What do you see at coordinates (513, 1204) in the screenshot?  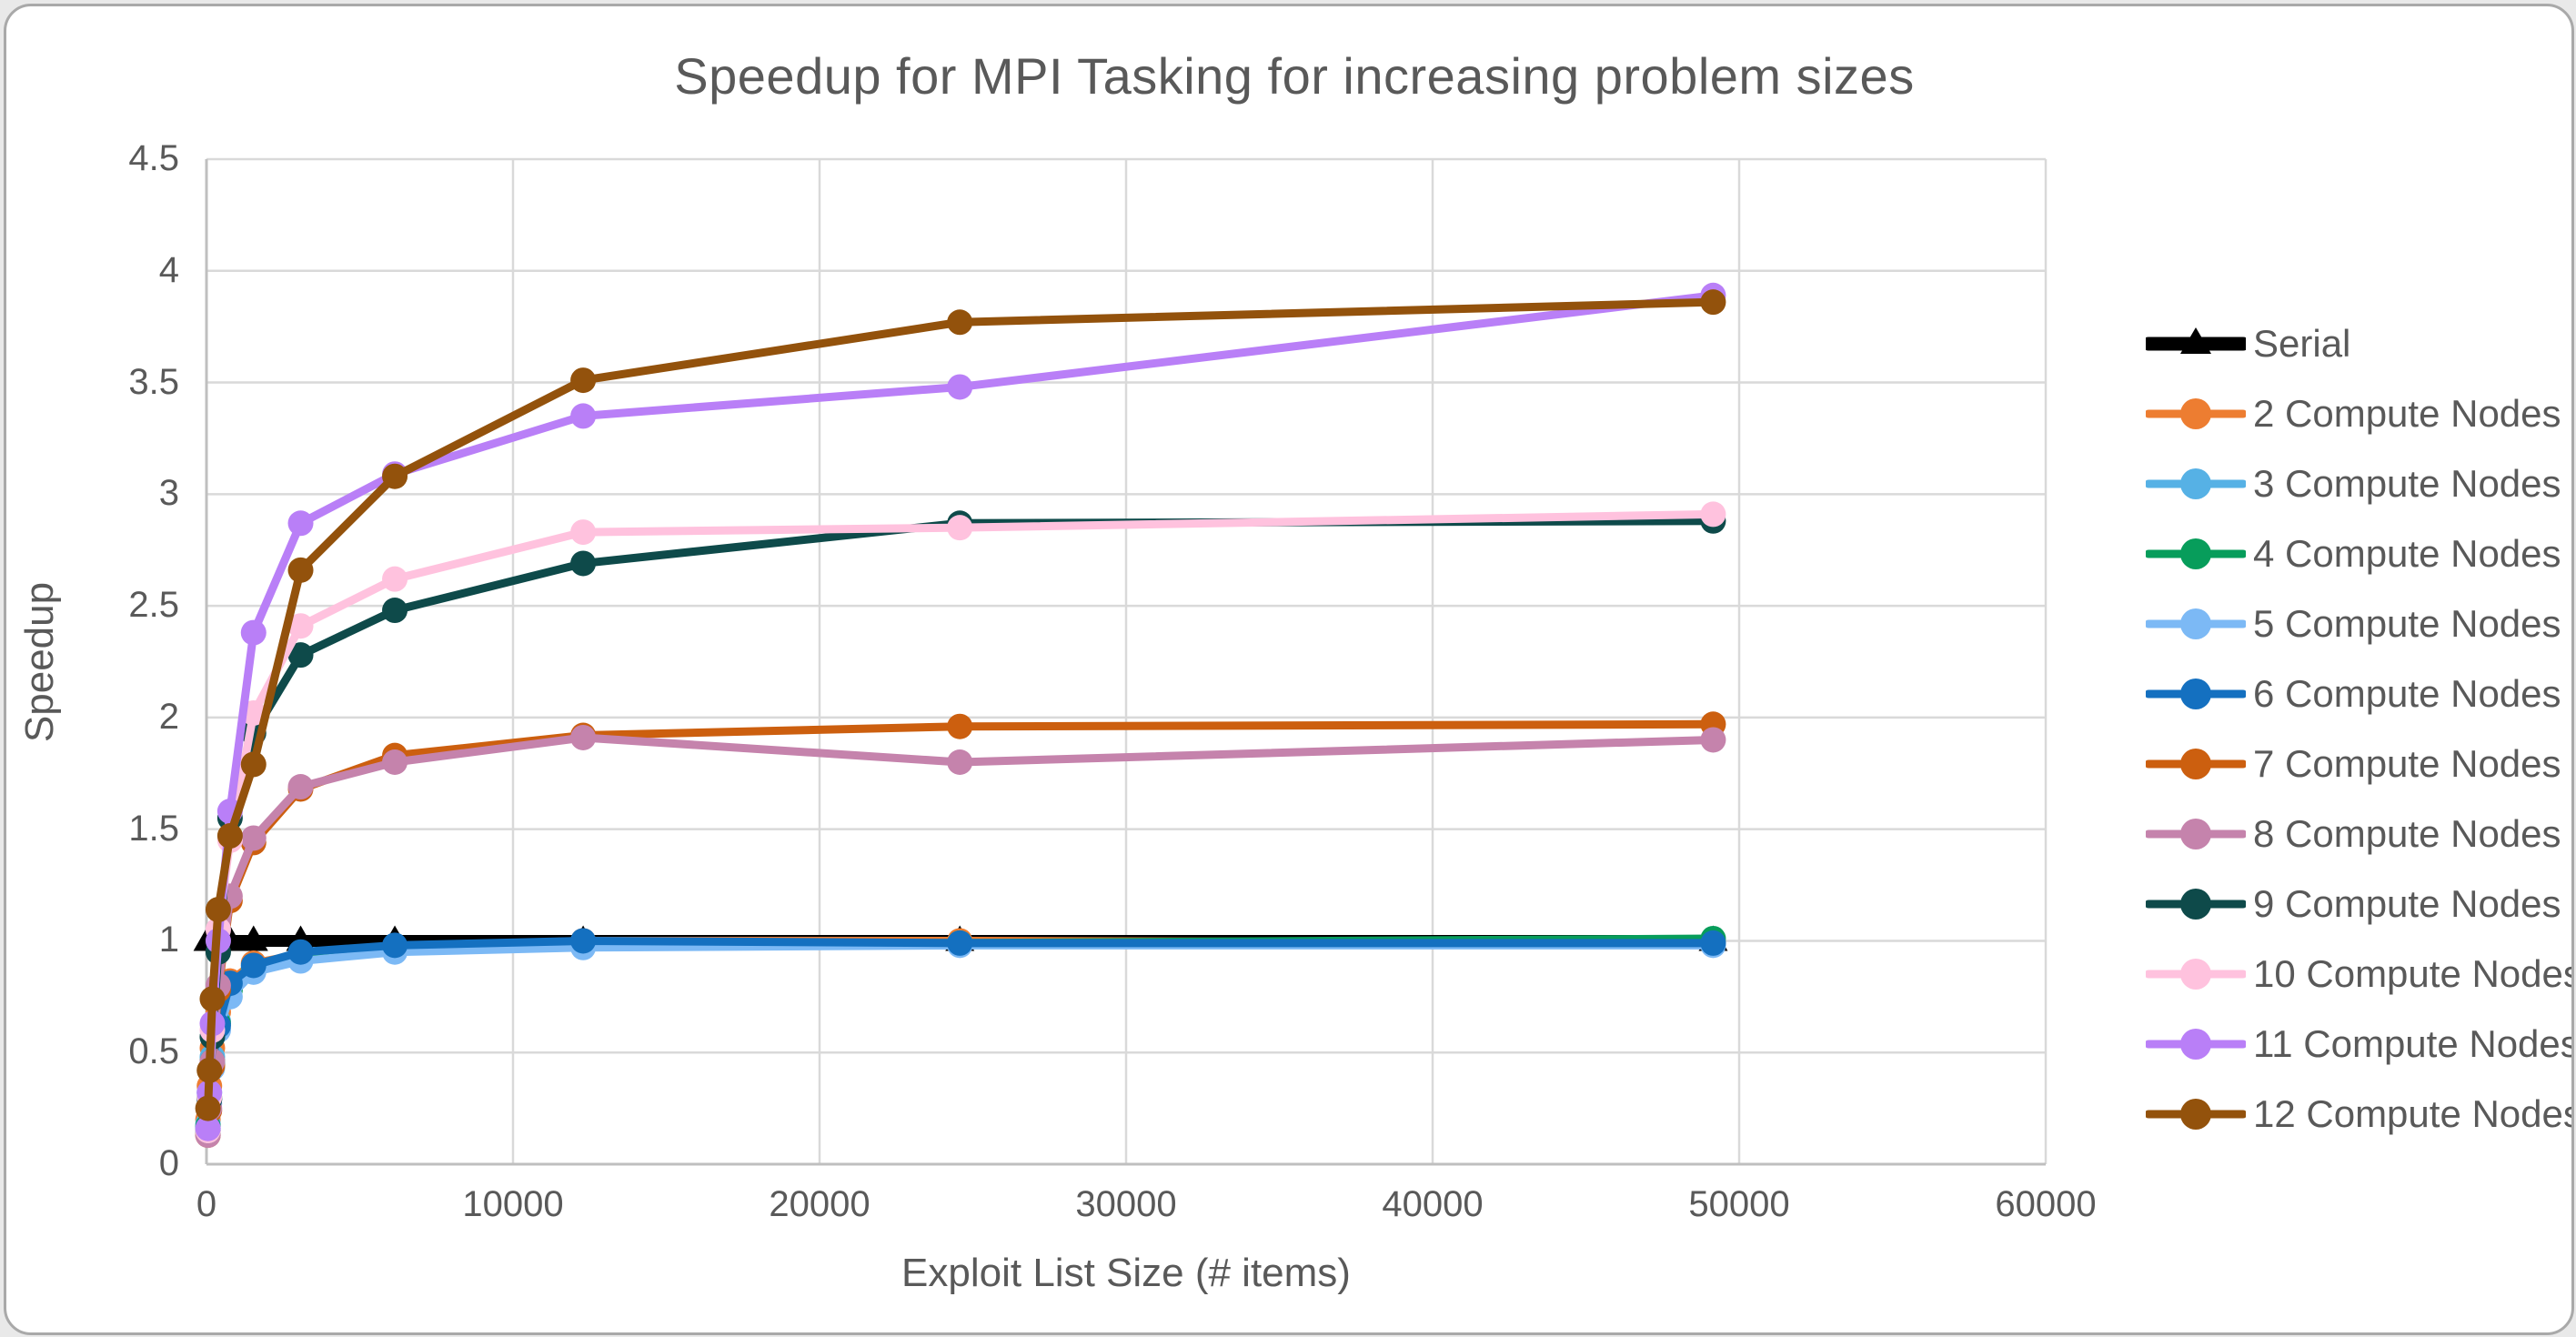 I see `x-tick-label: 10000` at bounding box center [513, 1204].